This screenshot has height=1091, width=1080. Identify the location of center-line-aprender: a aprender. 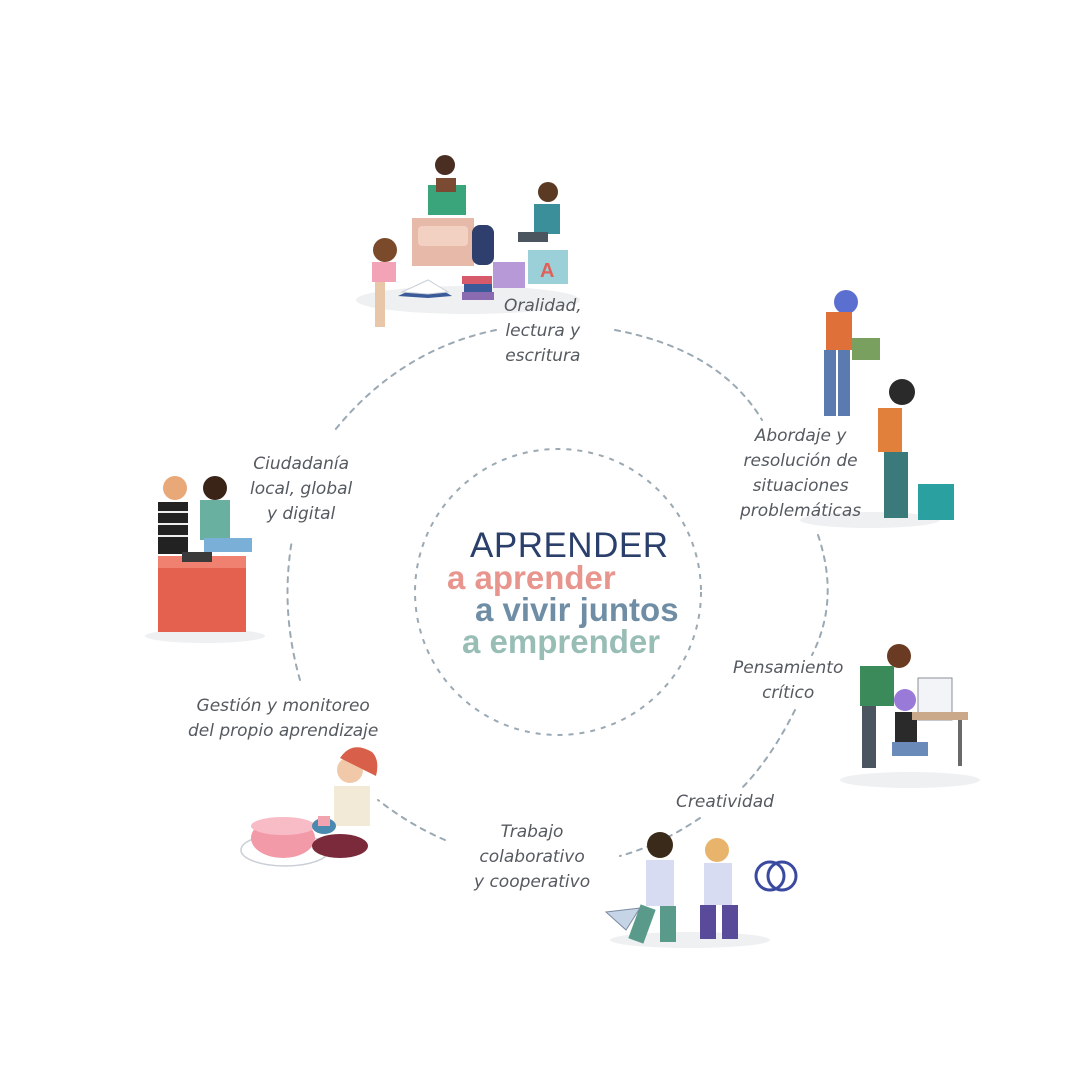
(531, 577).